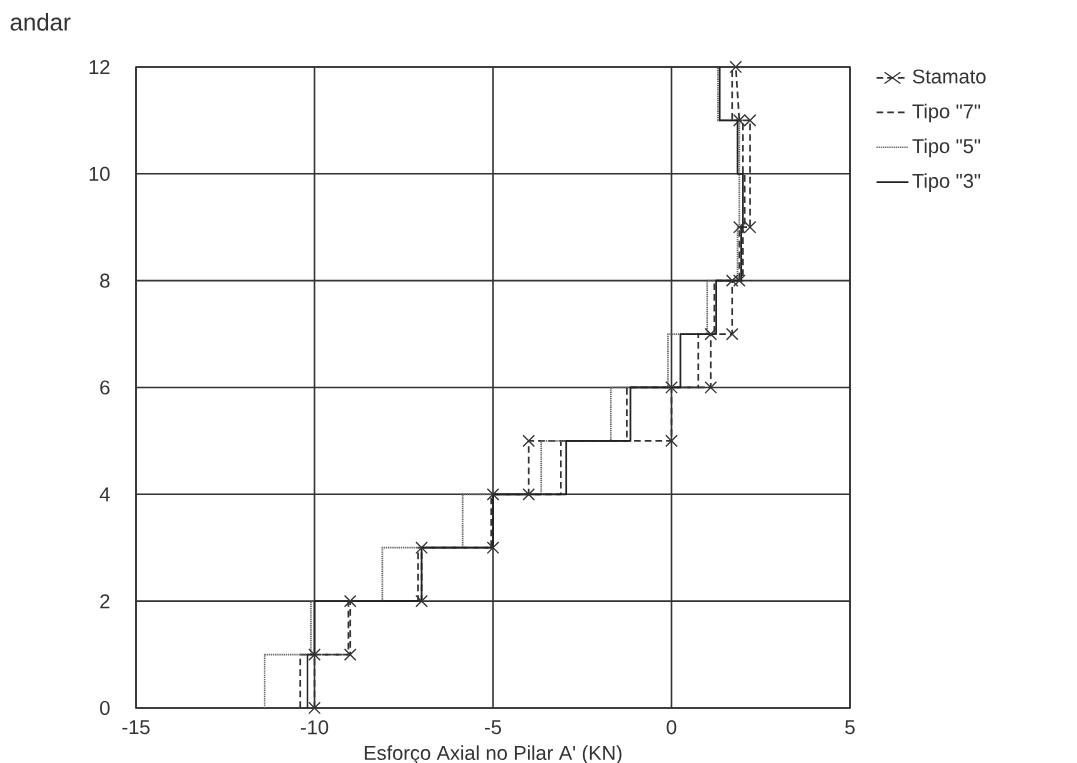 This screenshot has width=1077, height=763. What do you see at coordinates (105, 601) in the screenshot?
I see `y-tick-label: 2` at bounding box center [105, 601].